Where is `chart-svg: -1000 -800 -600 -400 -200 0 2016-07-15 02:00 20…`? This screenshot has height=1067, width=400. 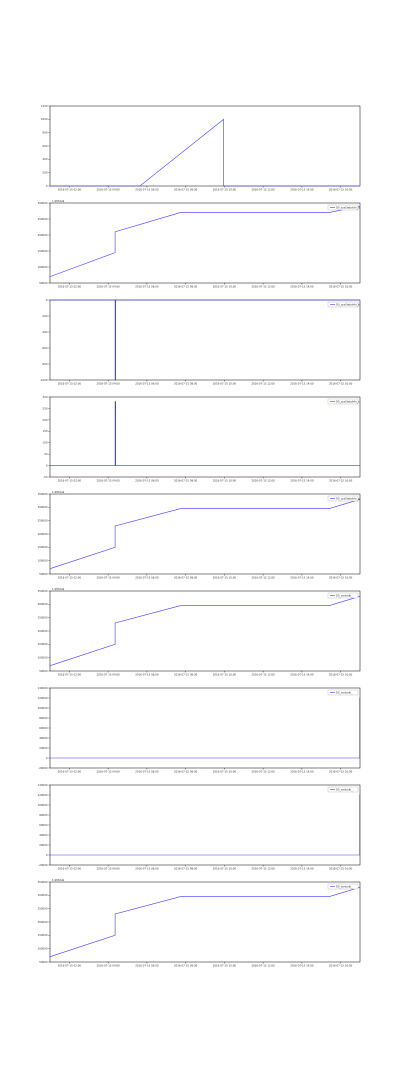 chart-svg: -1000 -800 -600 -400 -200 0 2016-07-15 02:00 20… is located at coordinates (200, 342).